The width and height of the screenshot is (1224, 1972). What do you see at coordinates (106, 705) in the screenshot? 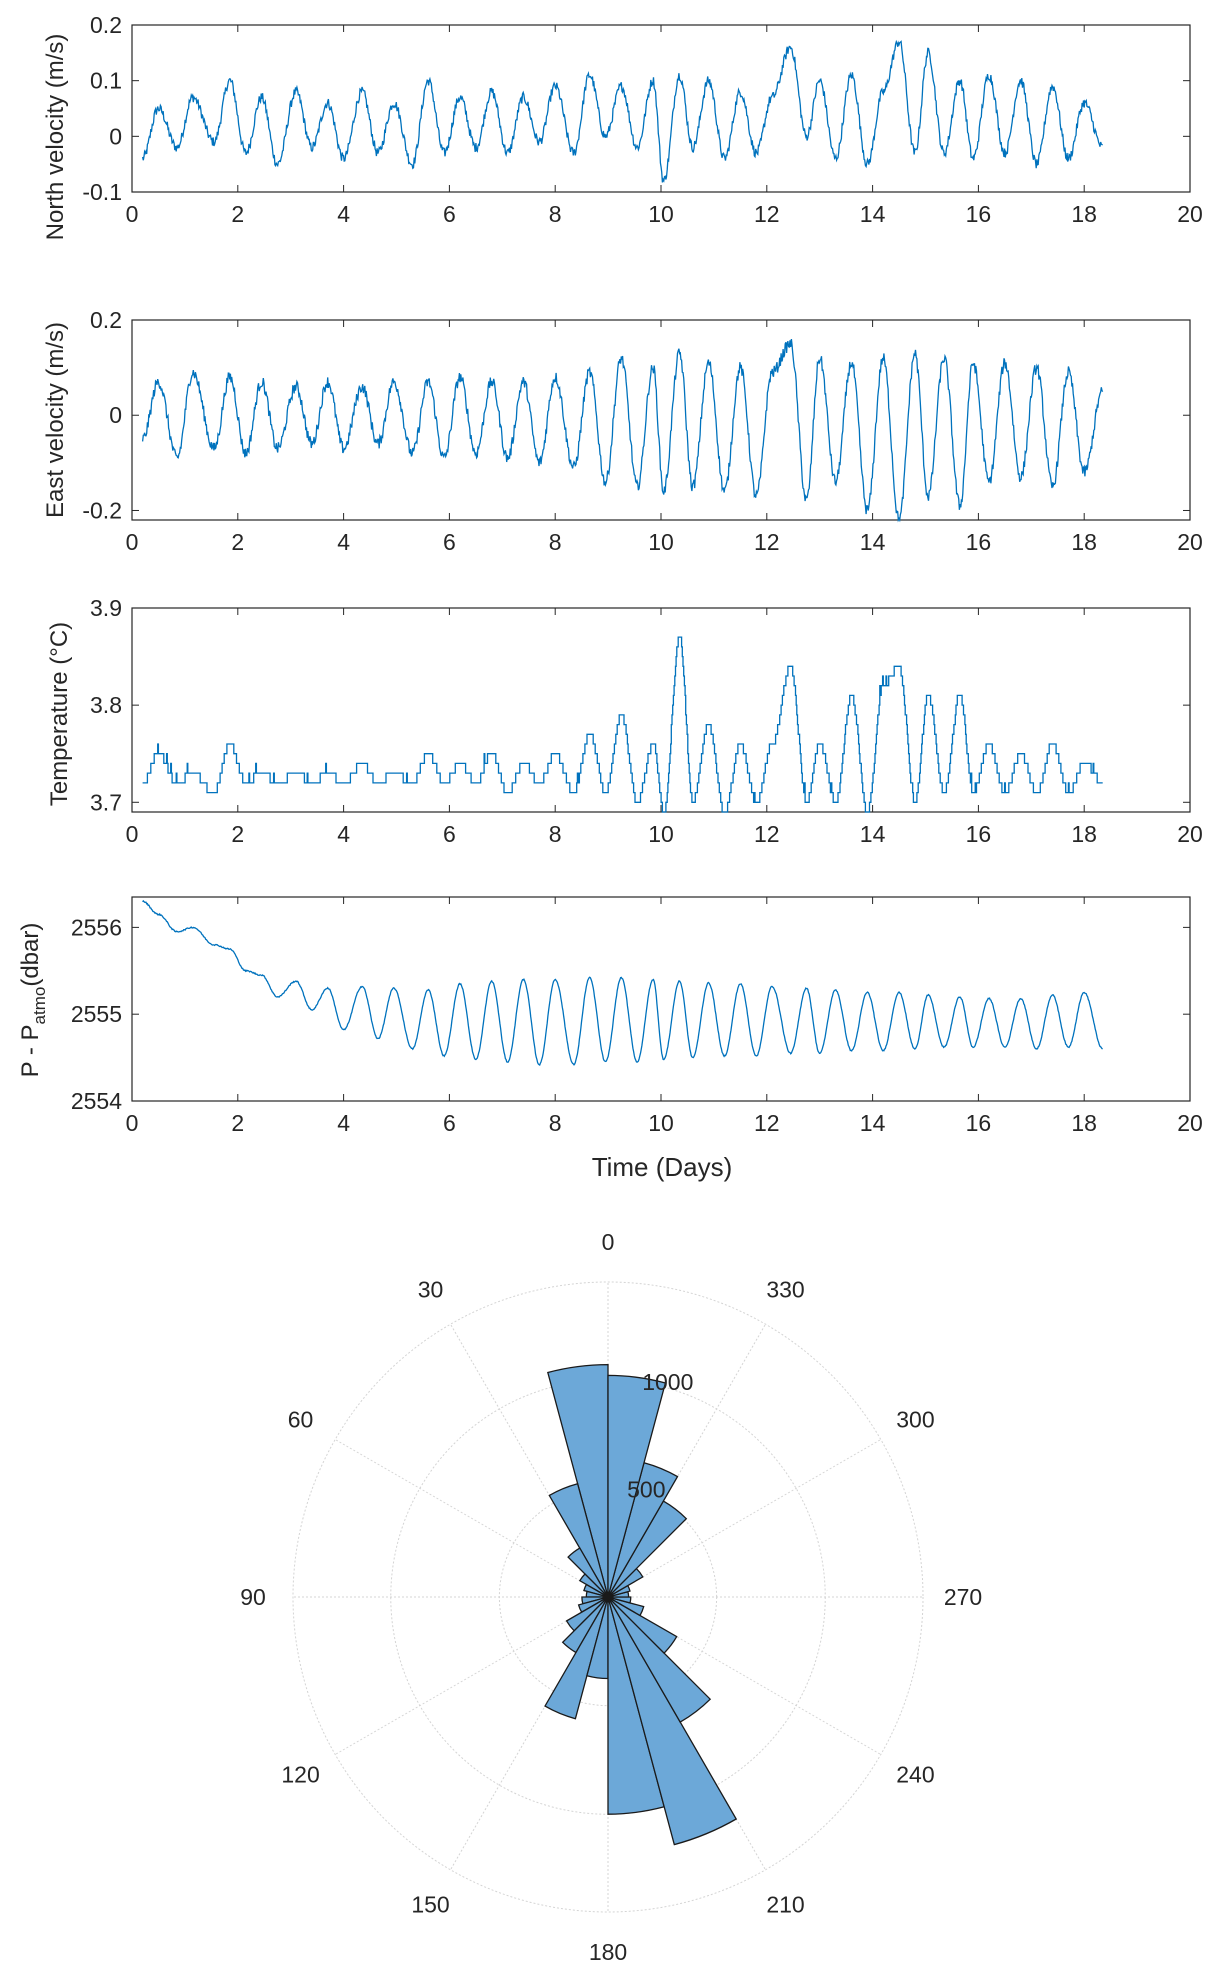
I see `temperature-ytick-label: 3.8` at bounding box center [106, 705].